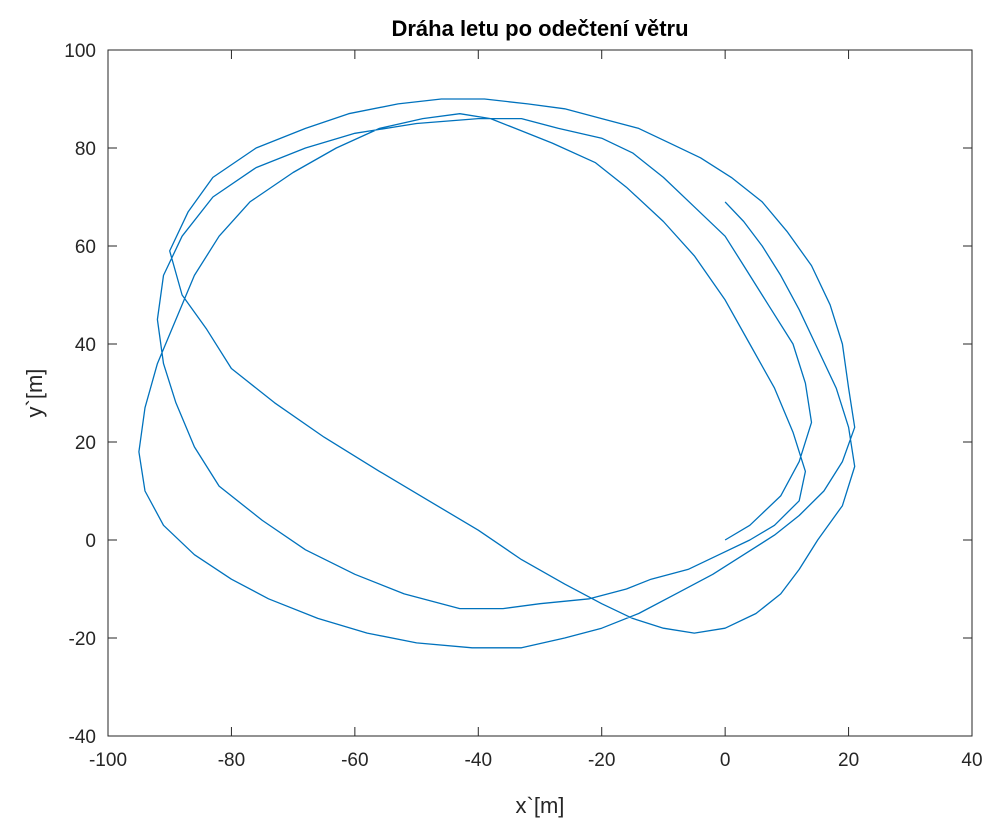 The height and width of the screenshot is (827, 997). What do you see at coordinates (85, 443) in the screenshot?
I see `y-tick-label: 20` at bounding box center [85, 443].